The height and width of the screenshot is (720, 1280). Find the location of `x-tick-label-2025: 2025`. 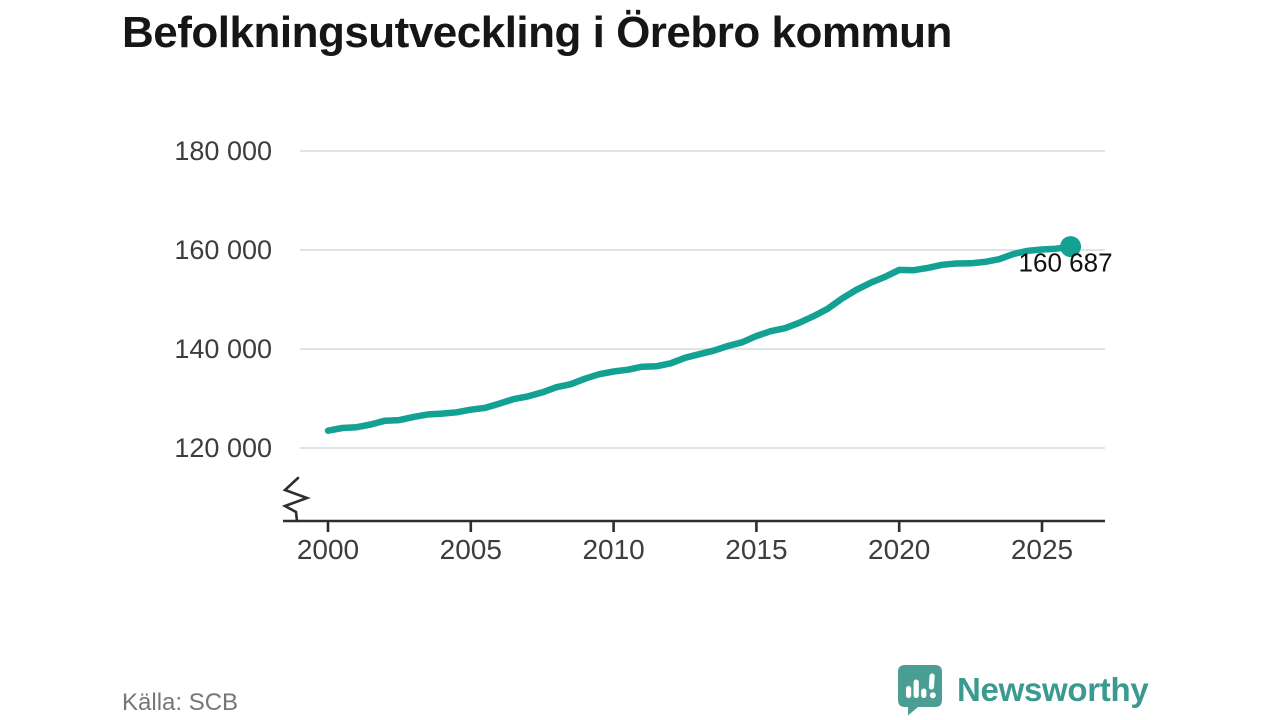

x-tick-label-2025: 2025 is located at coordinates (1042, 549).